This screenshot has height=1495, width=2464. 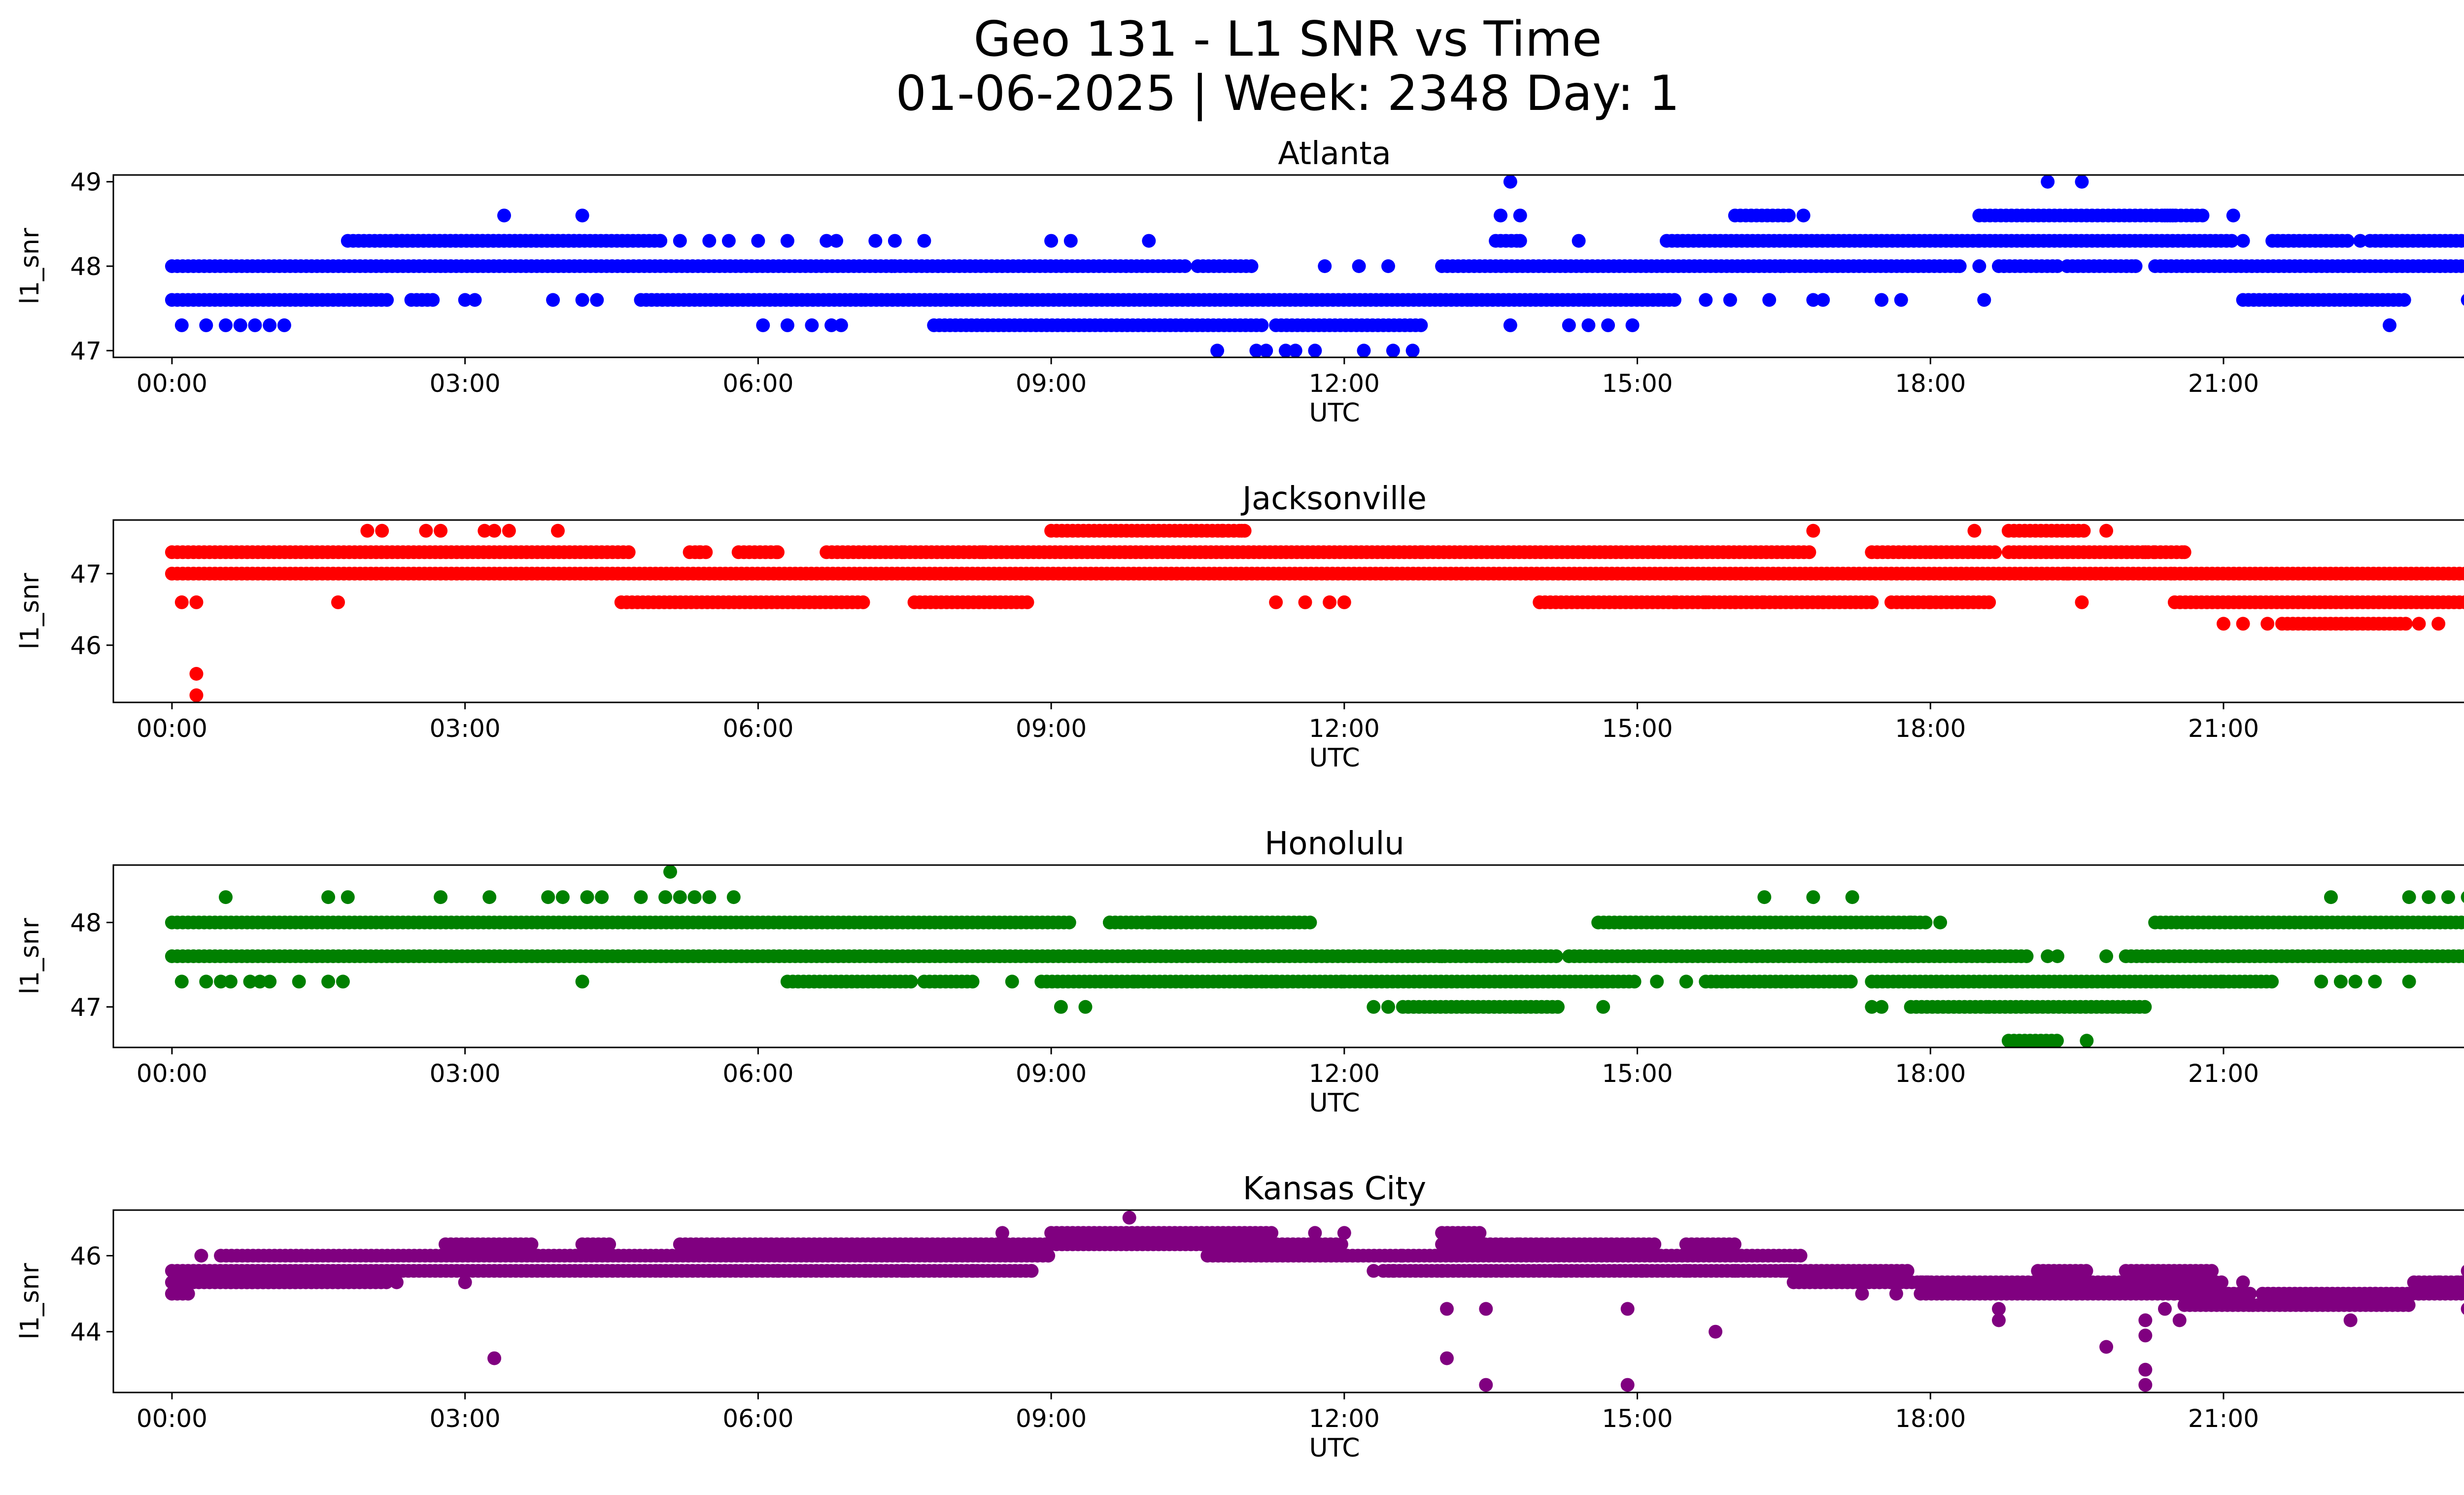 What do you see at coordinates (86, 574) in the screenshot?
I see `y-tick-label: 47` at bounding box center [86, 574].